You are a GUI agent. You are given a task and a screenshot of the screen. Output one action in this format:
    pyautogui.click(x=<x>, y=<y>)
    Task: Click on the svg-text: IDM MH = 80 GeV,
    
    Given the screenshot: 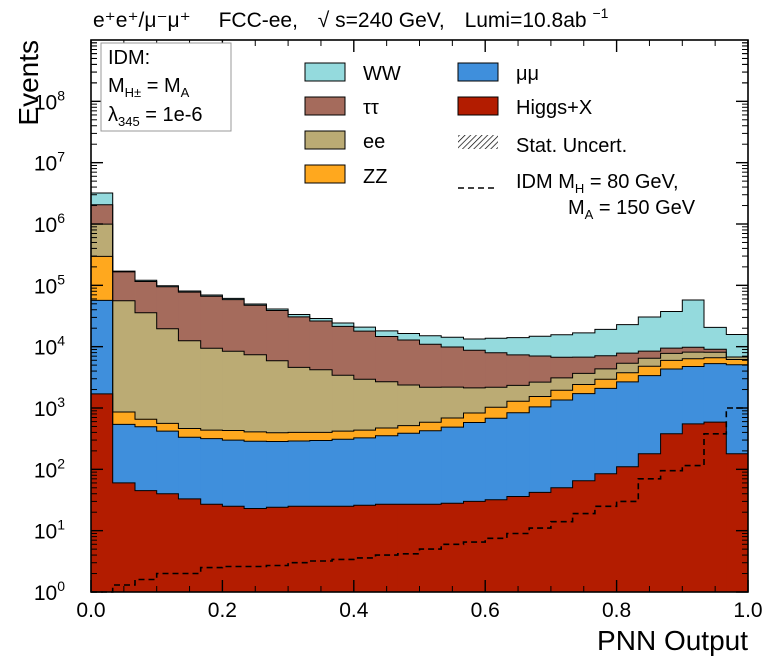 What is the action you would take?
    pyautogui.click(x=597, y=183)
    